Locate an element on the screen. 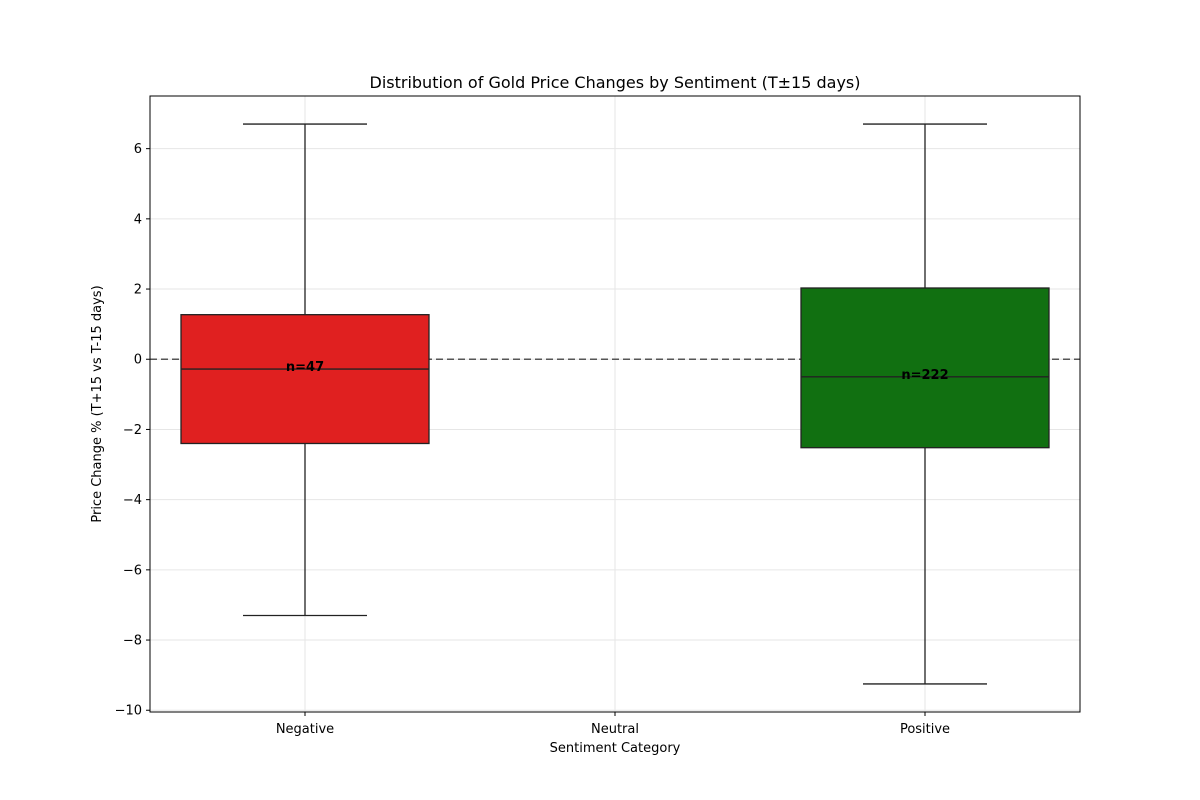  sample-size-label: n=222 is located at coordinates (924, 375).